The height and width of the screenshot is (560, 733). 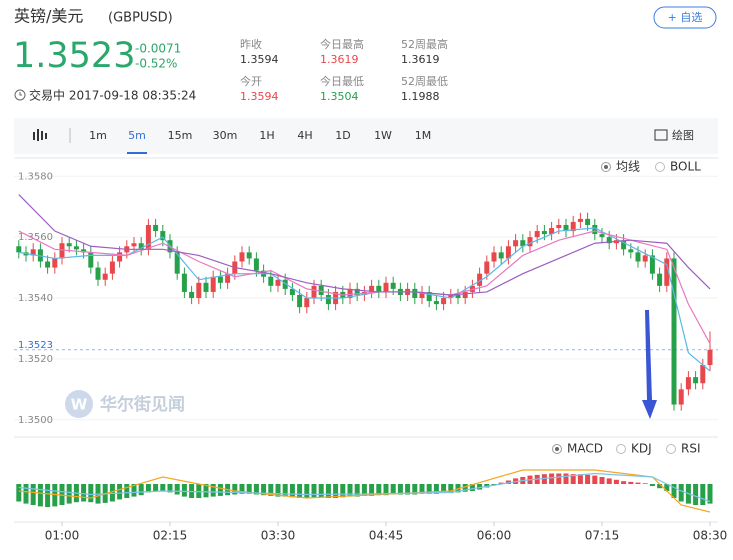 I want to click on y-tick-label: 1.3580, so click(x=35, y=176).